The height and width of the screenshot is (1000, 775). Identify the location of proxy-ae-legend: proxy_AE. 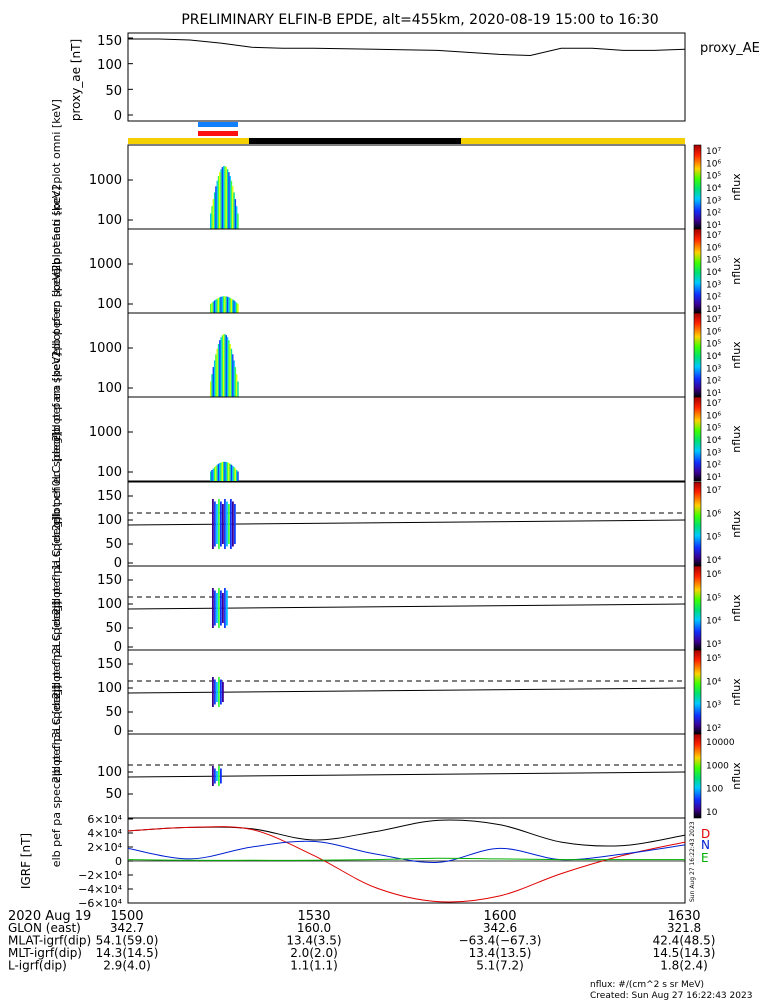
(730, 48).